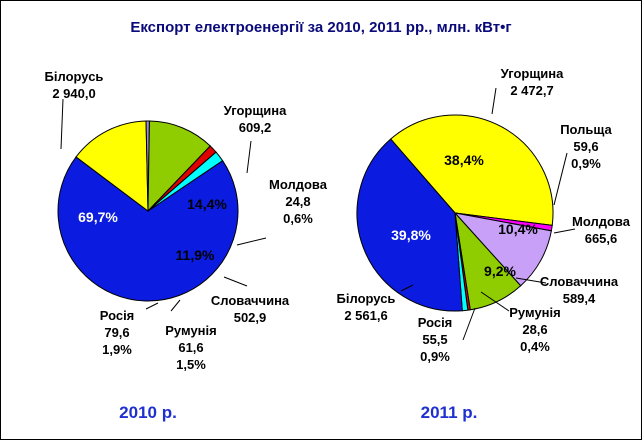 The height and width of the screenshot is (440, 642). I want to click on slice-percent-1-3: 9,2%, so click(500, 271).